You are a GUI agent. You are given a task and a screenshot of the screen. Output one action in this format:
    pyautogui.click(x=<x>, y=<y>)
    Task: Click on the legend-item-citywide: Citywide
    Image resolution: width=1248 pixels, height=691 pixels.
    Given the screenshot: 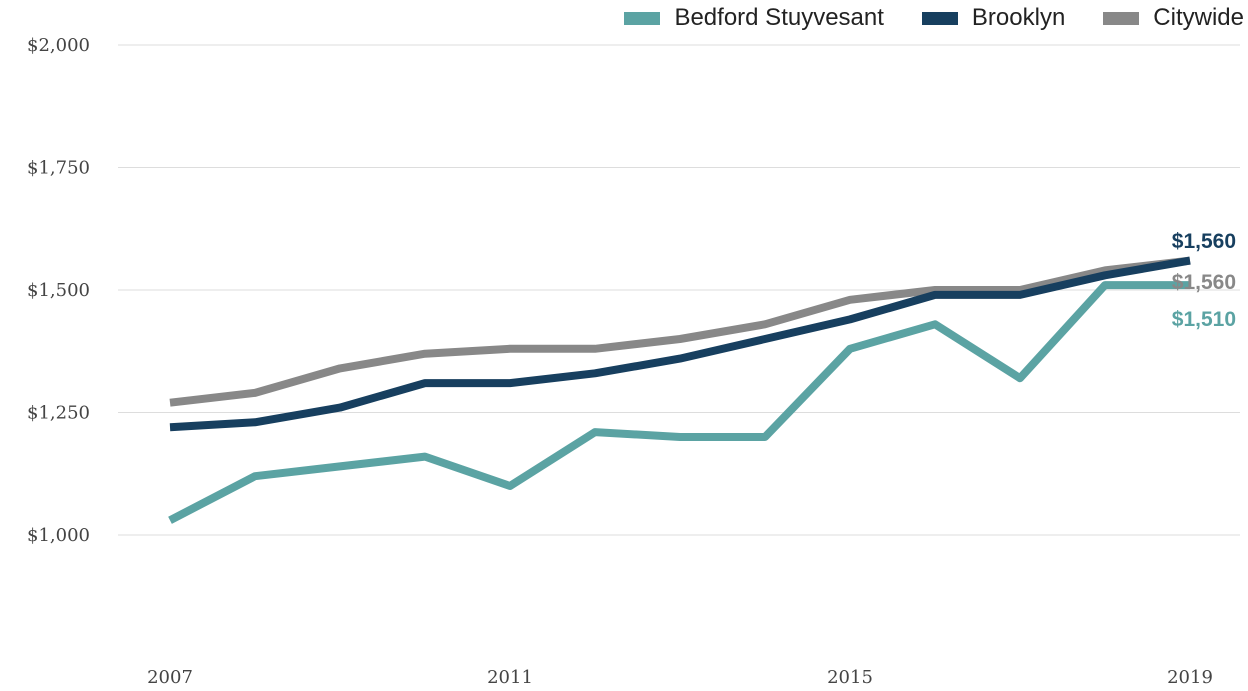 What is the action you would take?
    pyautogui.click(x=1173, y=18)
    